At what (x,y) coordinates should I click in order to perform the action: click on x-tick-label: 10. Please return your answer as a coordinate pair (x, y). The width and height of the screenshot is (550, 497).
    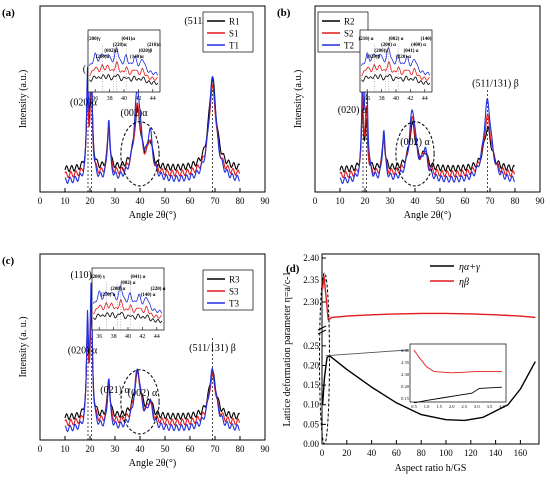
    Looking at the image, I should click on (66, 449).